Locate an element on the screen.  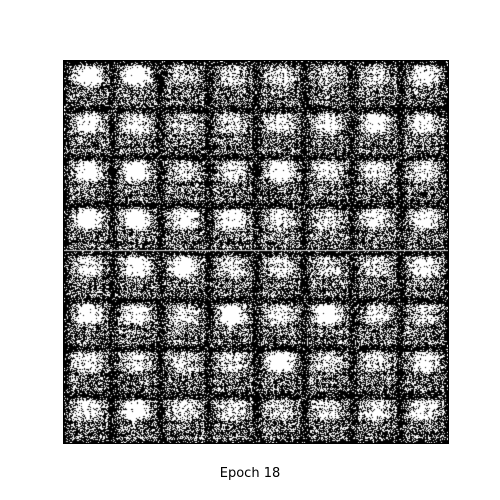
figure-caption: Epoch 18 is located at coordinates (250, 473).